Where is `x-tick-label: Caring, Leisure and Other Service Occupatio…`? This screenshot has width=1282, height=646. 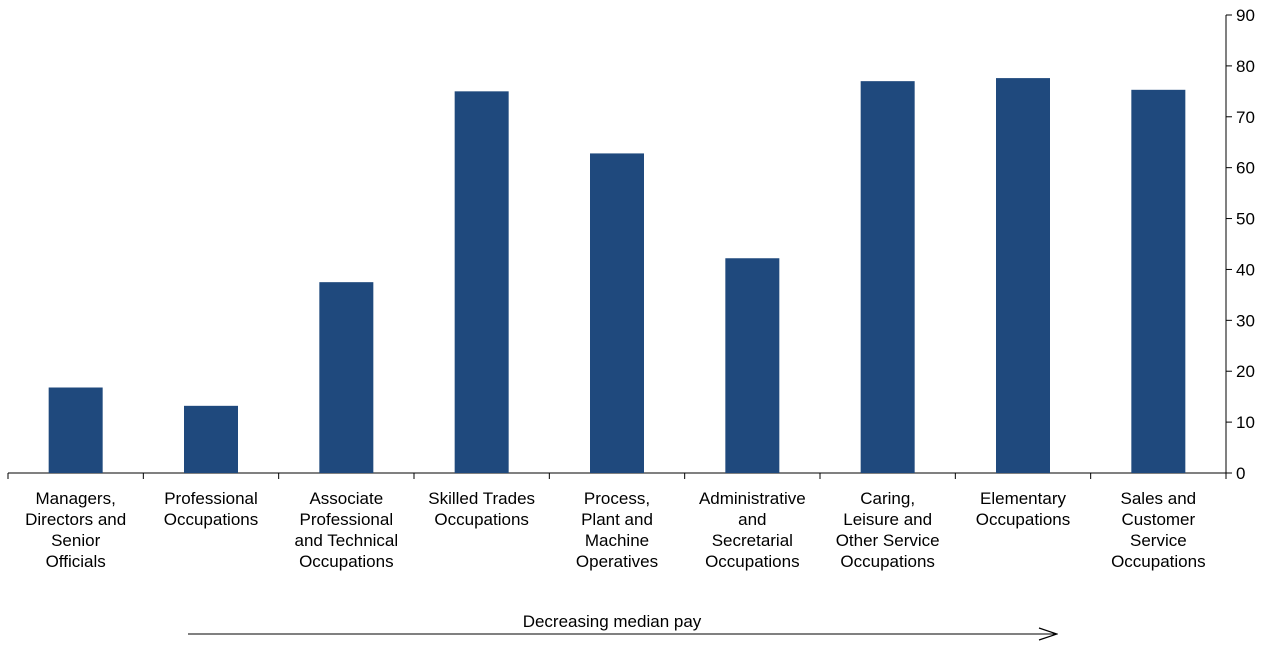 x-tick-label: Caring, Leisure and Other Service Occupatio… is located at coordinates (888, 530).